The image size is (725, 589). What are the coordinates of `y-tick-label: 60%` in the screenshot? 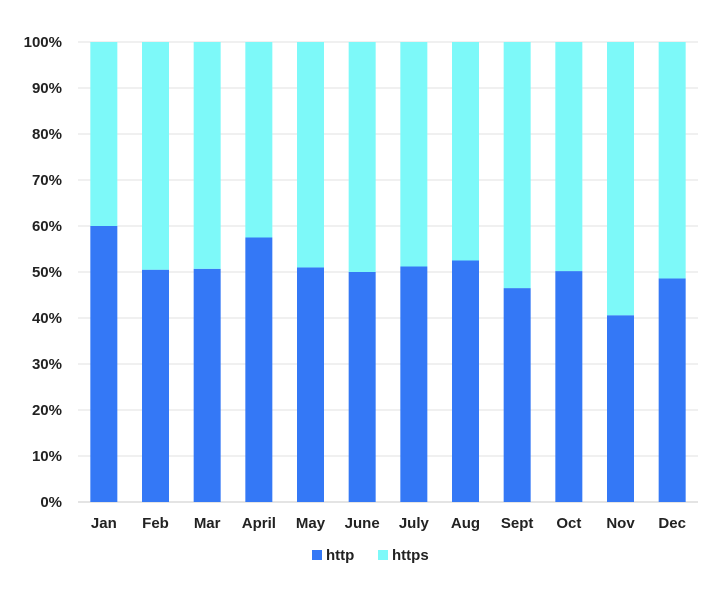 It's located at (47, 226).